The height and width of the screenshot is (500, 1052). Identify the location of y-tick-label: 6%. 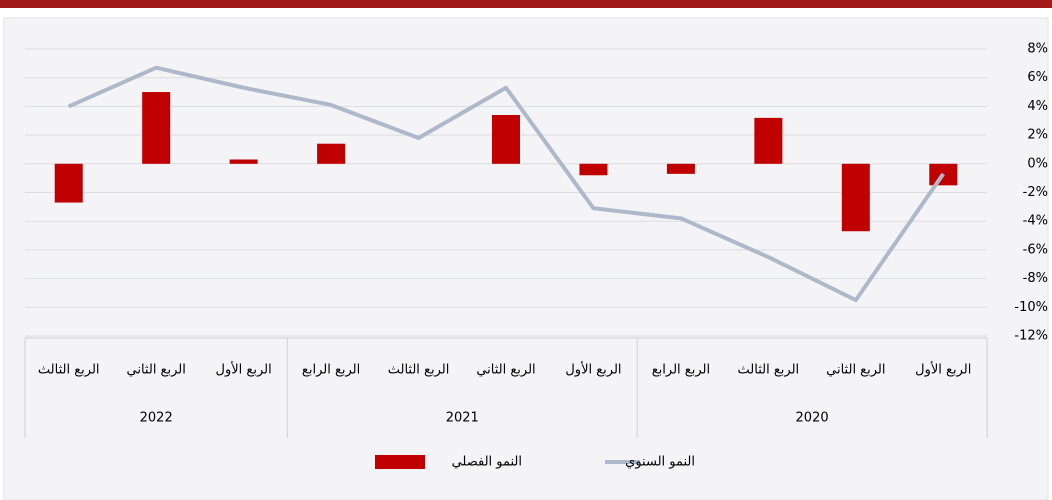
(1037, 77).